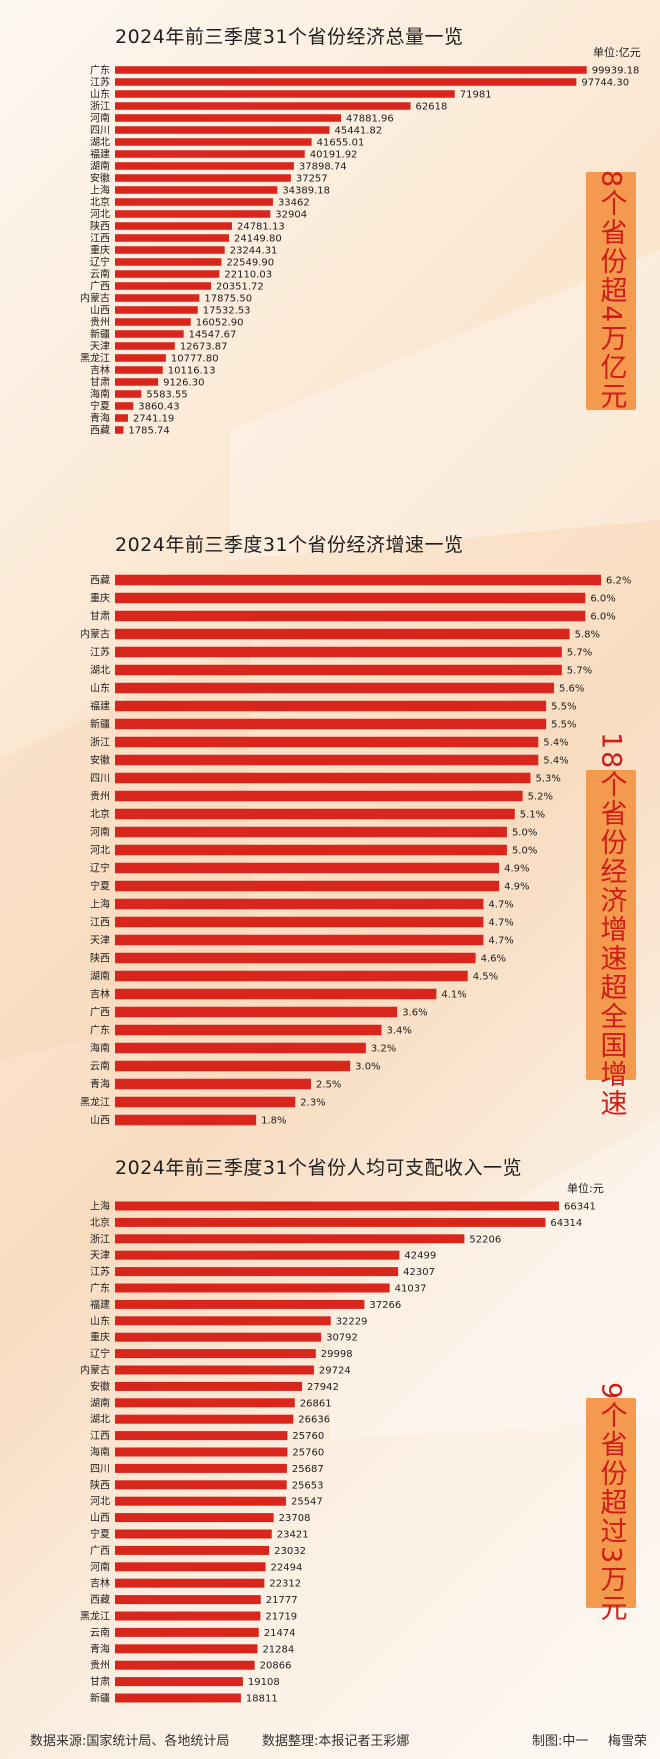 The width and height of the screenshot is (660, 1759). Describe the element at coordinates (95, 298) in the screenshot. I see `chart1-category-label: 内蒙古` at that location.